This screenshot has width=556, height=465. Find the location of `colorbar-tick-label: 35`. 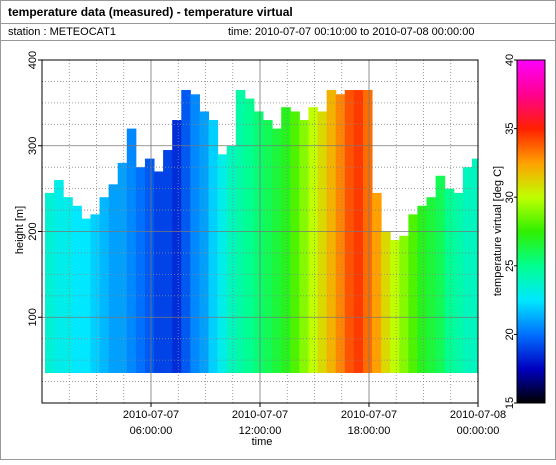

colorbar-tick-label: 35 is located at coordinates (510, 128).